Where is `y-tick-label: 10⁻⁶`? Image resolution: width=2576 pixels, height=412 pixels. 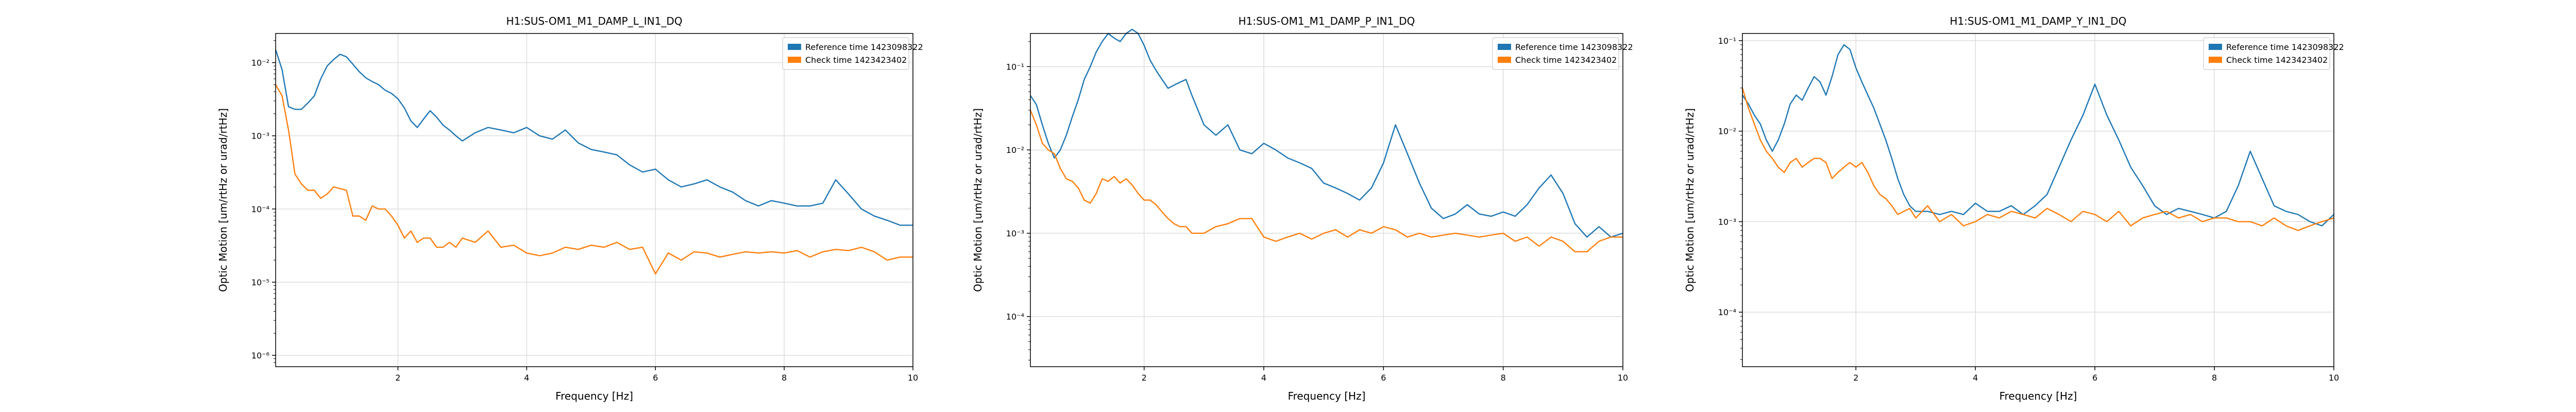 y-tick-label: 10⁻⁶ is located at coordinates (260, 355).